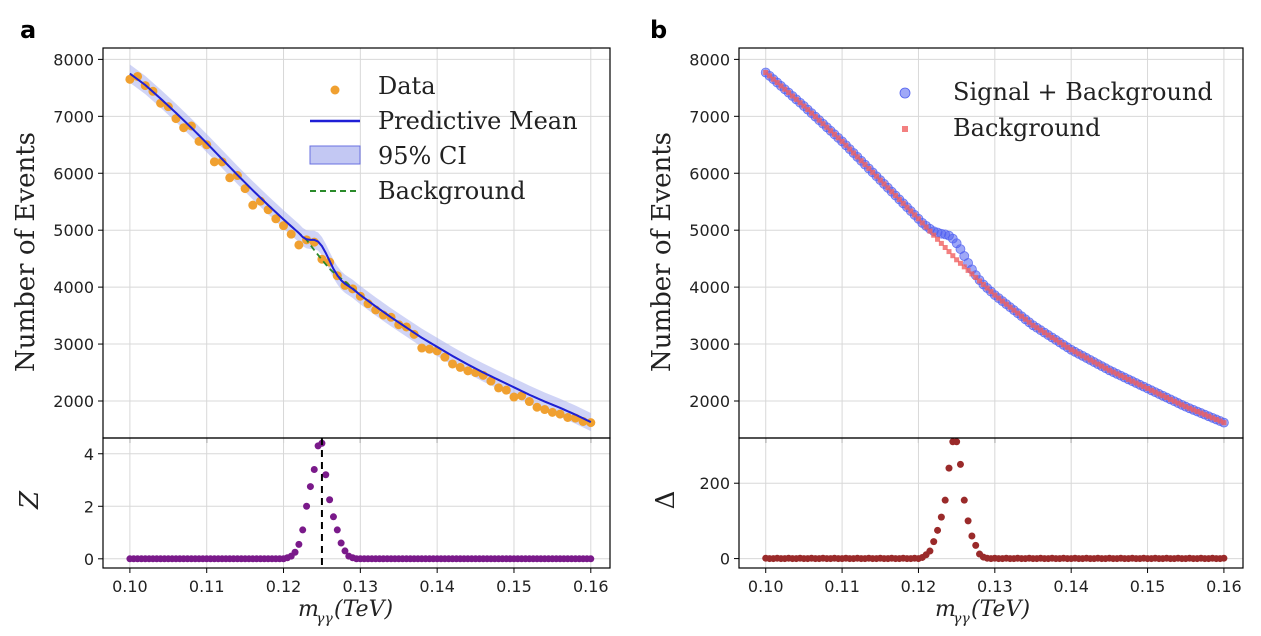 This screenshot has height=636, width=1261. What do you see at coordinates (1083, 92) in the screenshot?
I see `legend-label: Signal + Background` at bounding box center [1083, 92].